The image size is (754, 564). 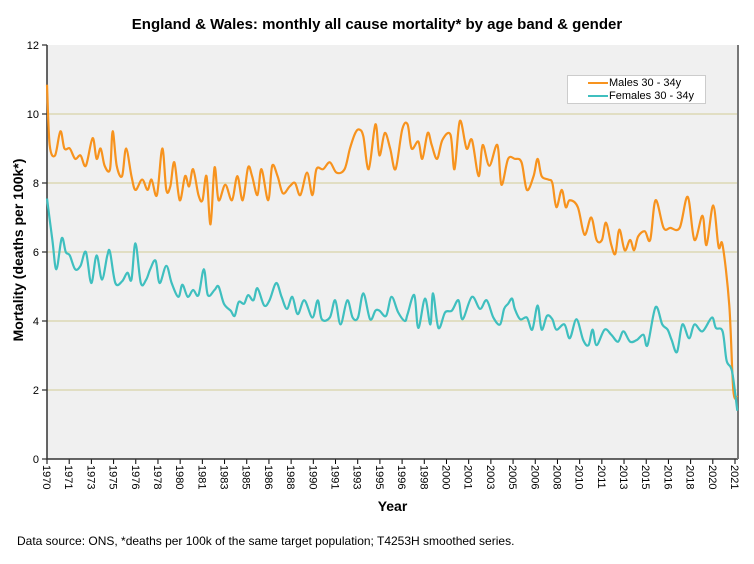 I want to click on x-tick-label: 1975, so click(x=113, y=477).